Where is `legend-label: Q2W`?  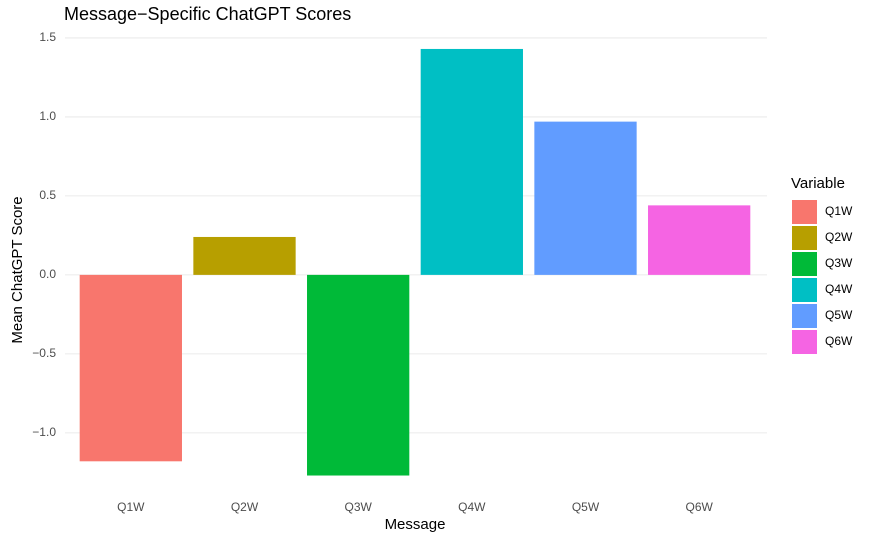
legend-label: Q2W is located at coordinates (839, 237).